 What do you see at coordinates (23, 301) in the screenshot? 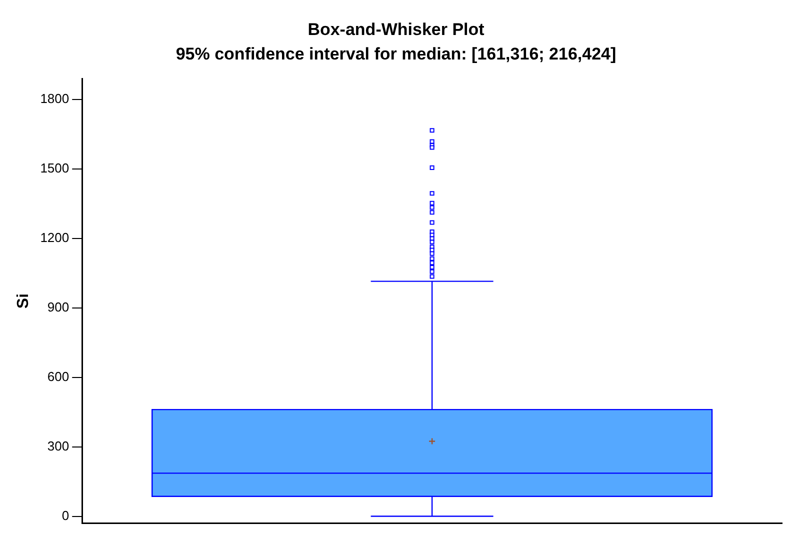
I see `y-axis-title: Si` at bounding box center [23, 301].